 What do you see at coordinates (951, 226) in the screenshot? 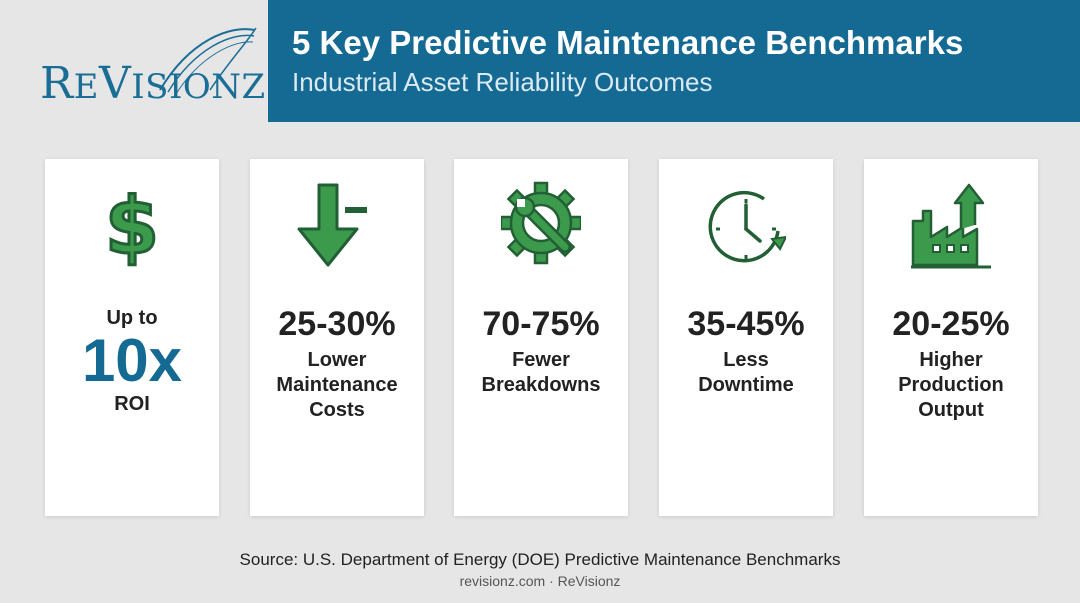
I see `factory-growth-icon` at bounding box center [951, 226].